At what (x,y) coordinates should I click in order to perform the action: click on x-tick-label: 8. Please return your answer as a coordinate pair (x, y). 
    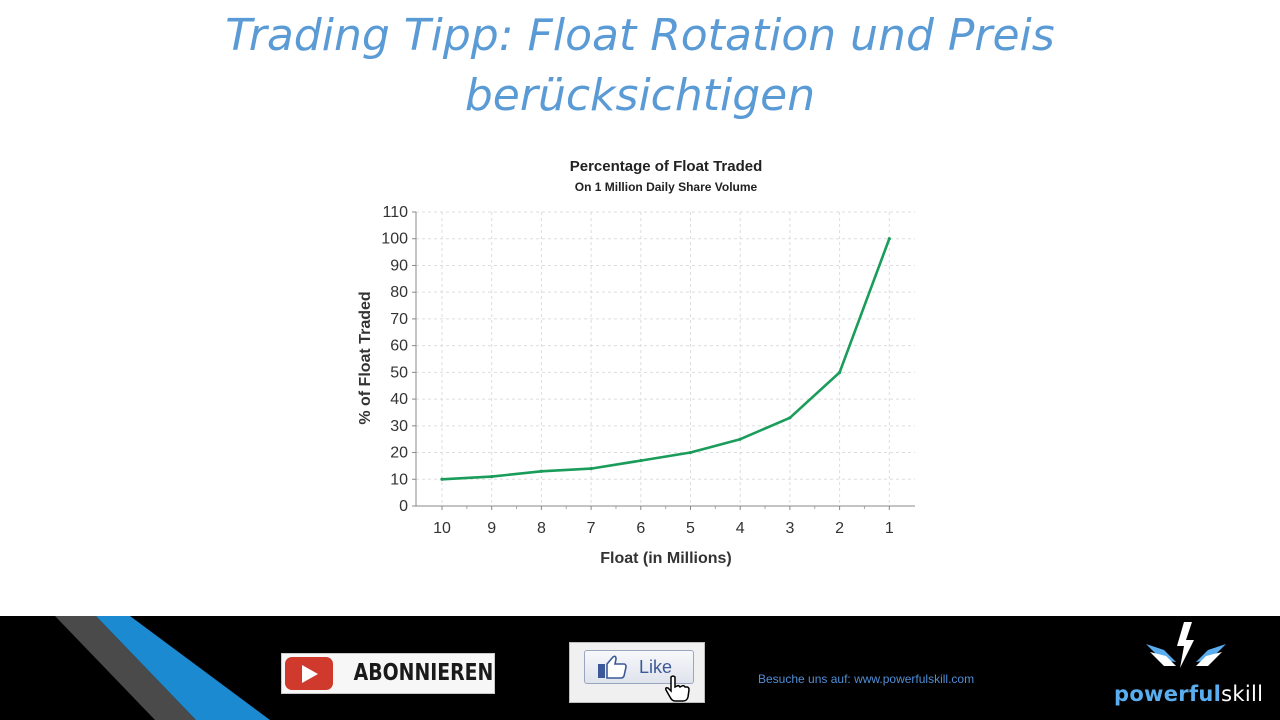
    Looking at the image, I should click on (541, 528).